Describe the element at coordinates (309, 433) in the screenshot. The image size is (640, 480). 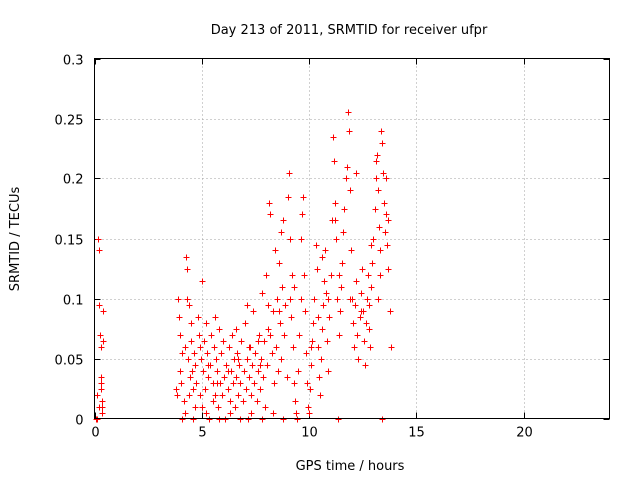
I see `x-tick-label: 10` at that location.